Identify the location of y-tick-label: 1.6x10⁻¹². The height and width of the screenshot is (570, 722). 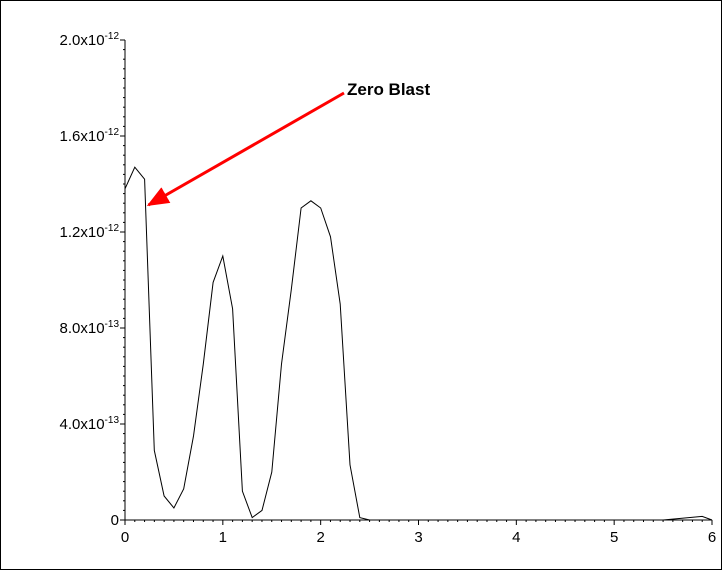
(90, 136).